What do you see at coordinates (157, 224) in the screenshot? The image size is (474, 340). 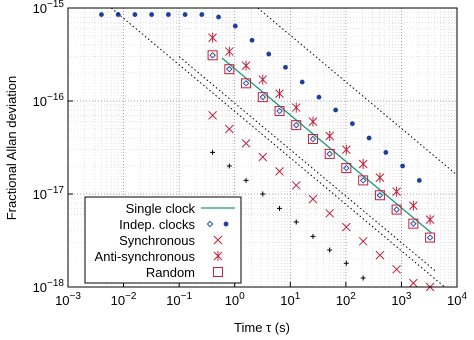 I see `legend-label: Indep. clocks` at bounding box center [157, 224].